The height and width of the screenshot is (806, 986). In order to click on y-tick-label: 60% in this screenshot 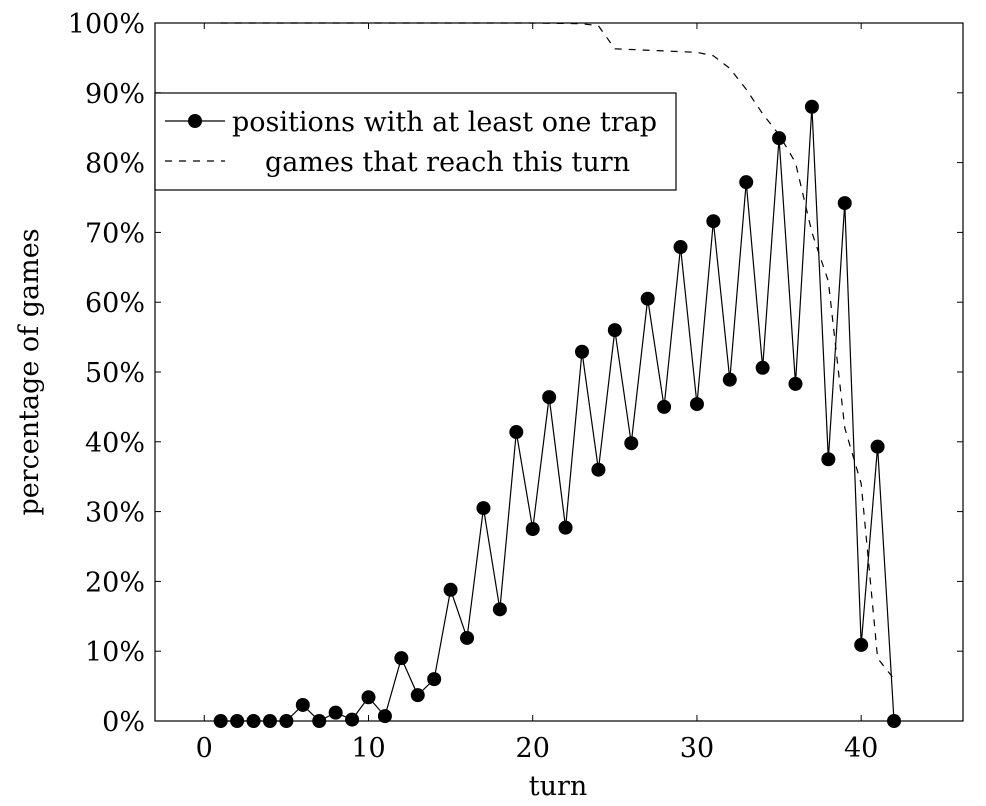, I will do `click(115, 303)`.